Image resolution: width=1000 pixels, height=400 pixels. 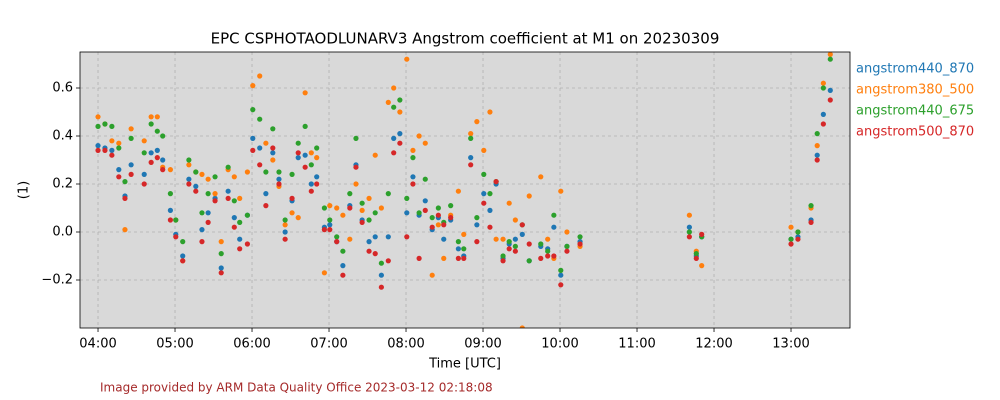 What do you see at coordinates (251, 344) in the screenshot?
I see `x-tick-label: 06:00` at bounding box center [251, 344].